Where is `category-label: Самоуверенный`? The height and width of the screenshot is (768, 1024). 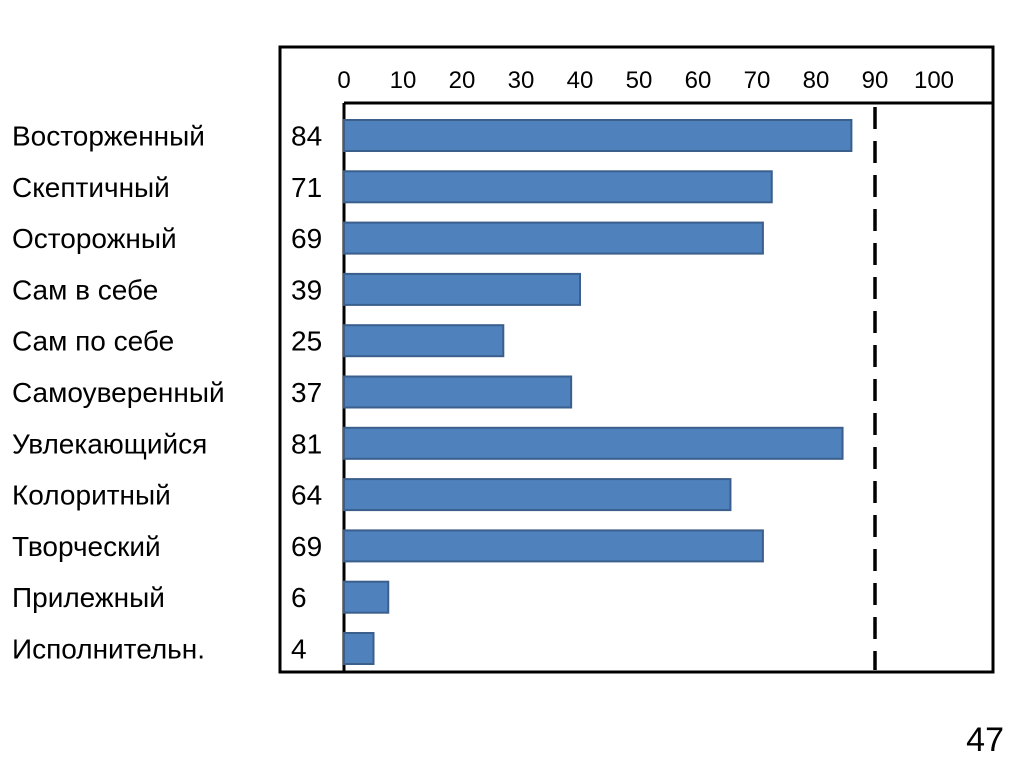 category-label: Самоуверенный is located at coordinates (118, 392).